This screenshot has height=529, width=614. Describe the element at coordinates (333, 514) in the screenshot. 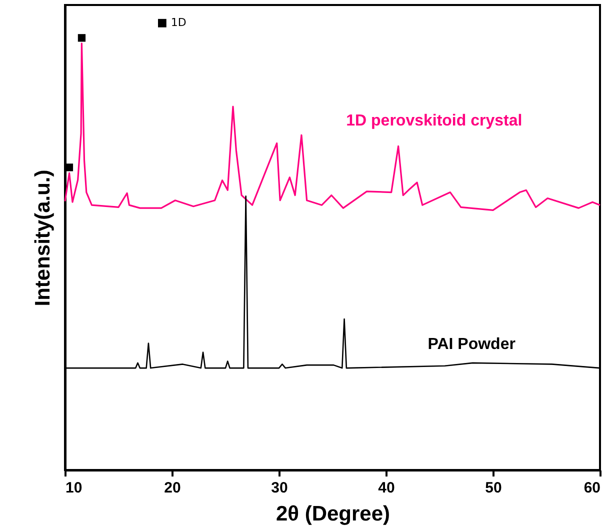

I see `x-axis-title: 2θ (Degree)` at that location.